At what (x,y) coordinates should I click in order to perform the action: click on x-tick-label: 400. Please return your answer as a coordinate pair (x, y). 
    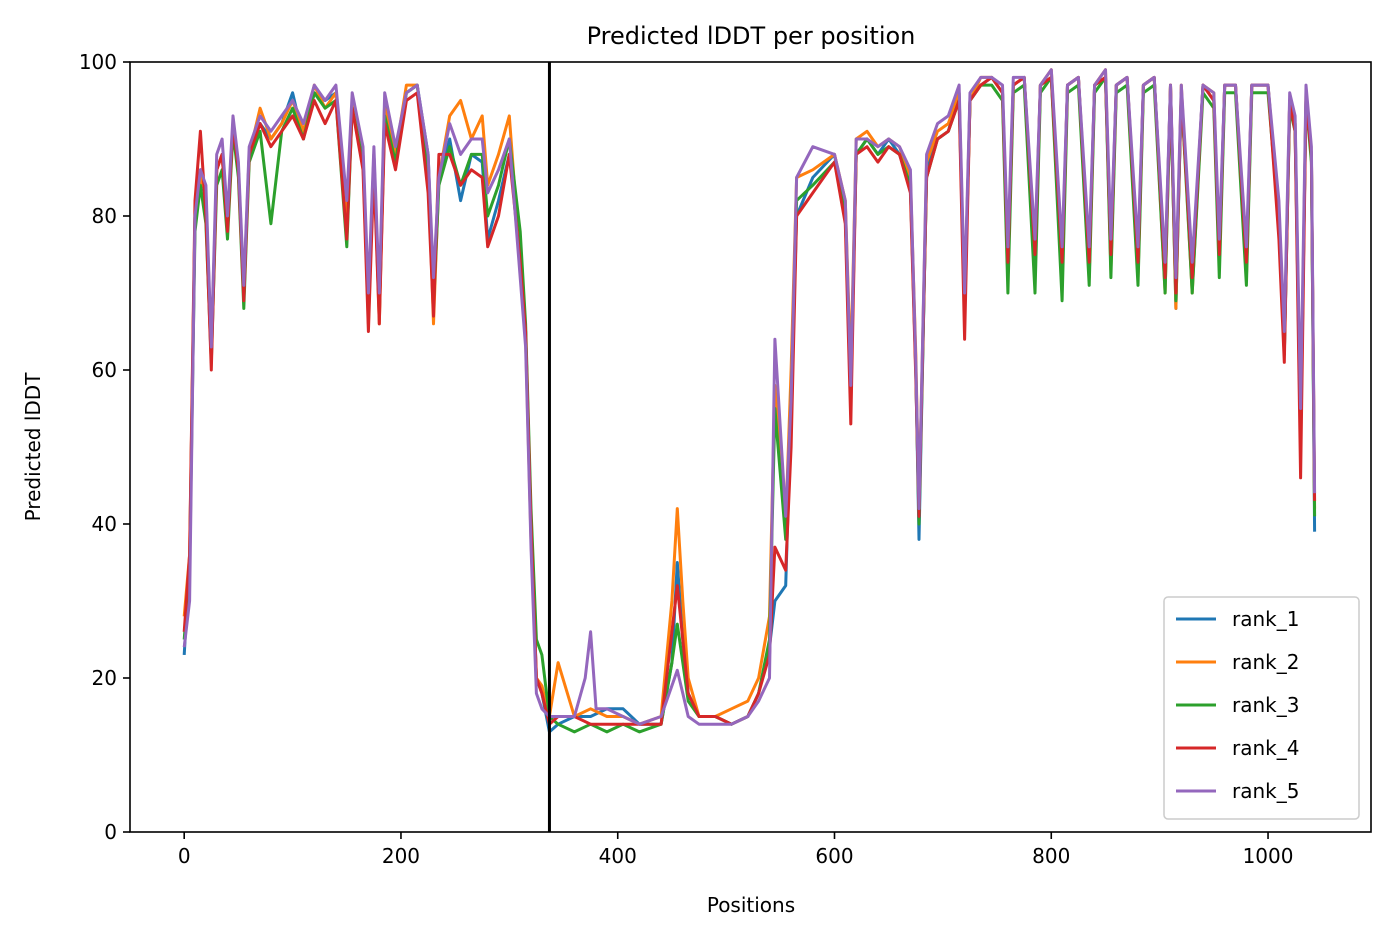
    Looking at the image, I should click on (618, 856).